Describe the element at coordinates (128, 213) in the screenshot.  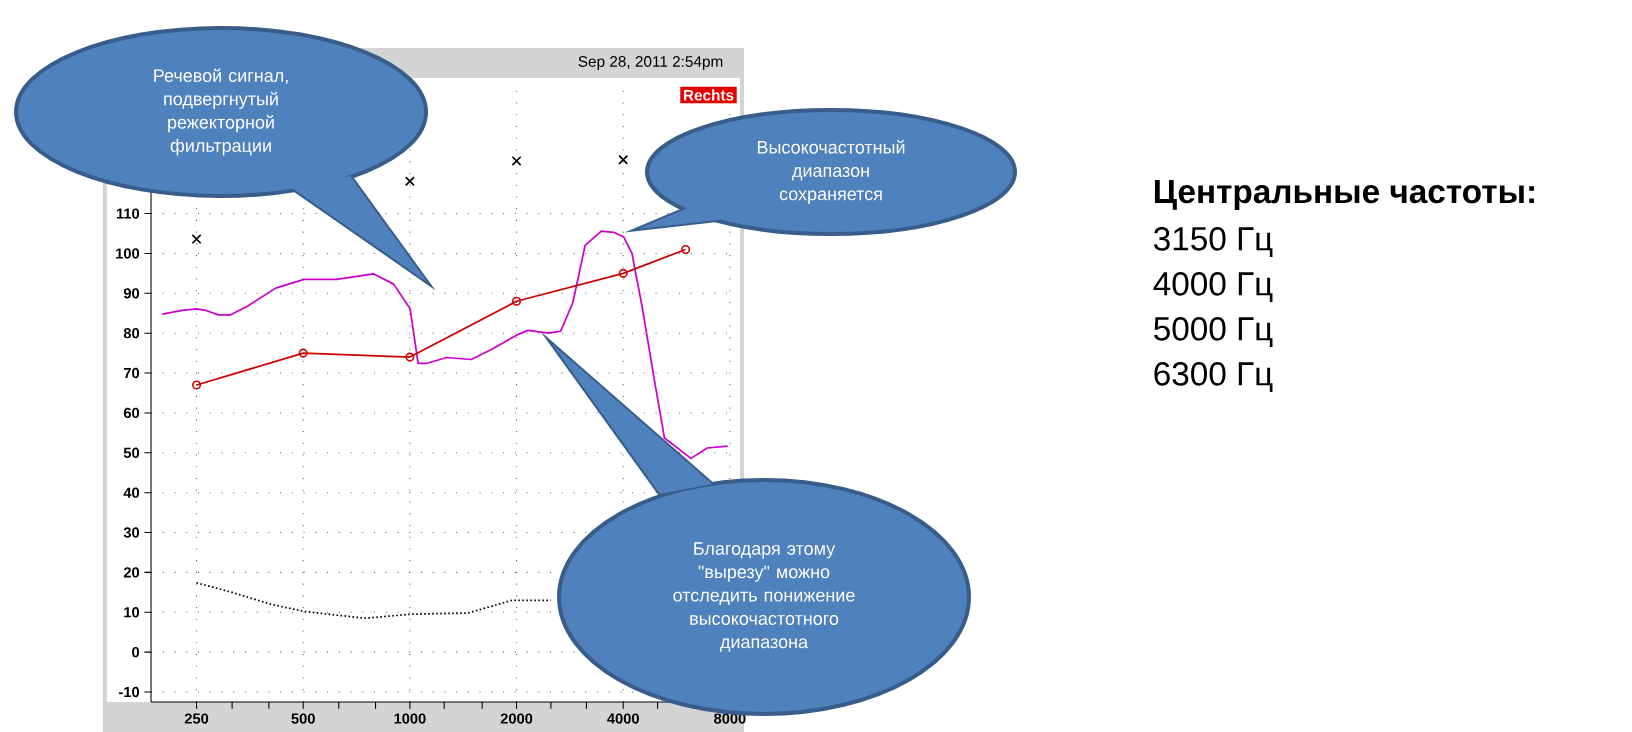
I see `y-tick-label: 110` at that location.